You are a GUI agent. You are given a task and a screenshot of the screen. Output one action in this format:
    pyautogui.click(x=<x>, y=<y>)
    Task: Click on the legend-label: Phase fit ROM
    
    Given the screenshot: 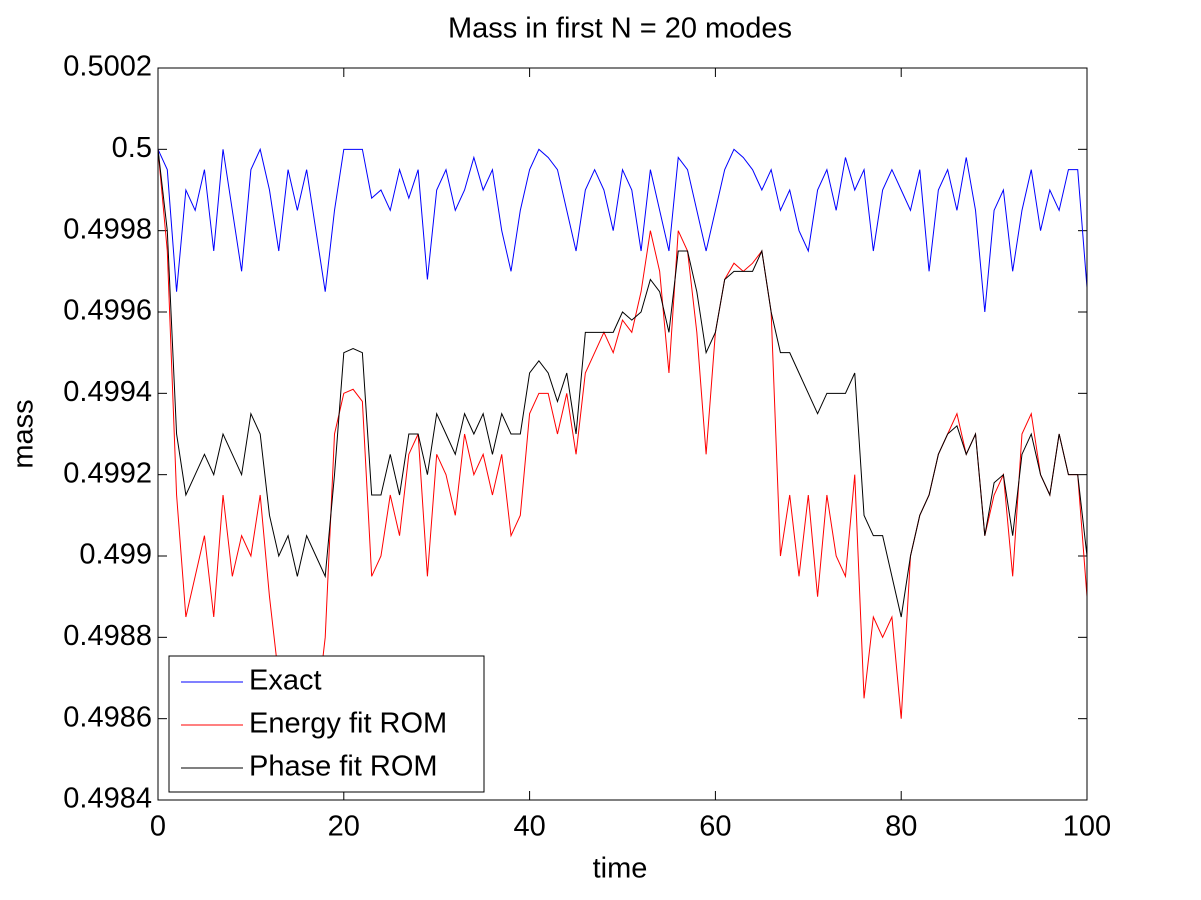 What is the action you would take?
    pyautogui.click(x=343, y=767)
    